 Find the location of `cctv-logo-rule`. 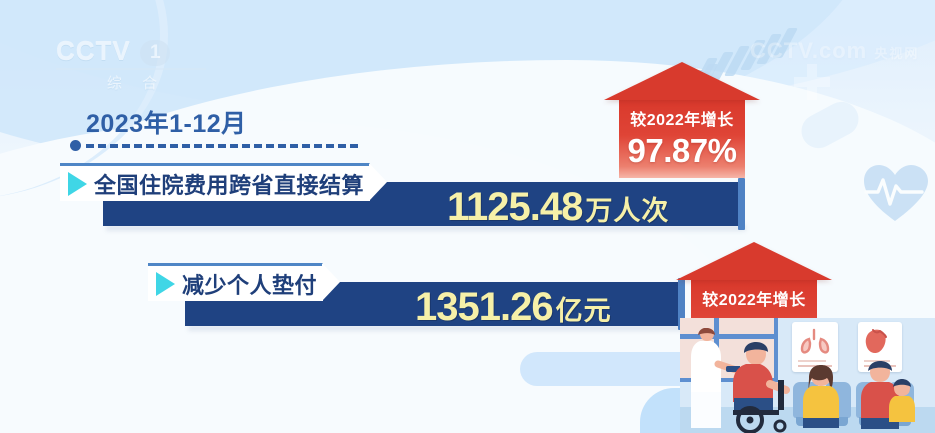

cctv-logo-rule is located at coordinates (131, 69).